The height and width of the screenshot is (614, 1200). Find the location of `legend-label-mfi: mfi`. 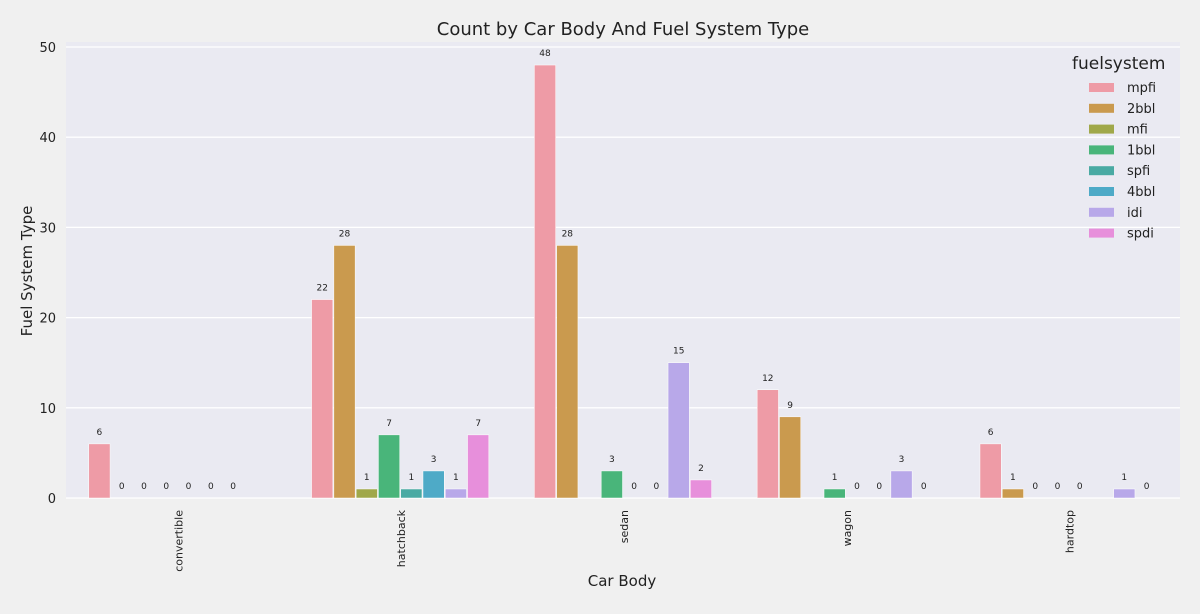

legend-label-mfi: mfi is located at coordinates (1137, 130).